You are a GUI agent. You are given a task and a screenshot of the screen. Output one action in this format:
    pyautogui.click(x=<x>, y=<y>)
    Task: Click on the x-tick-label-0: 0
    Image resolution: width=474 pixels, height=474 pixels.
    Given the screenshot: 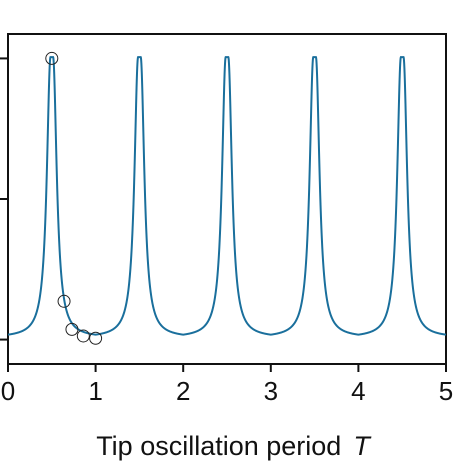 What is the action you would take?
    pyautogui.click(x=8, y=391)
    